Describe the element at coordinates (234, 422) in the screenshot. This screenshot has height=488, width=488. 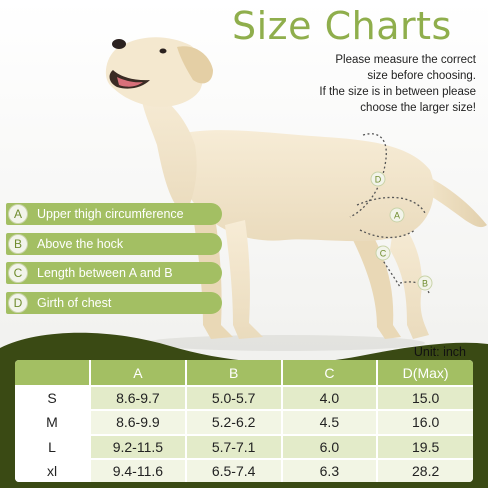
I see `value-cell: 5.2-6.2` at that location.